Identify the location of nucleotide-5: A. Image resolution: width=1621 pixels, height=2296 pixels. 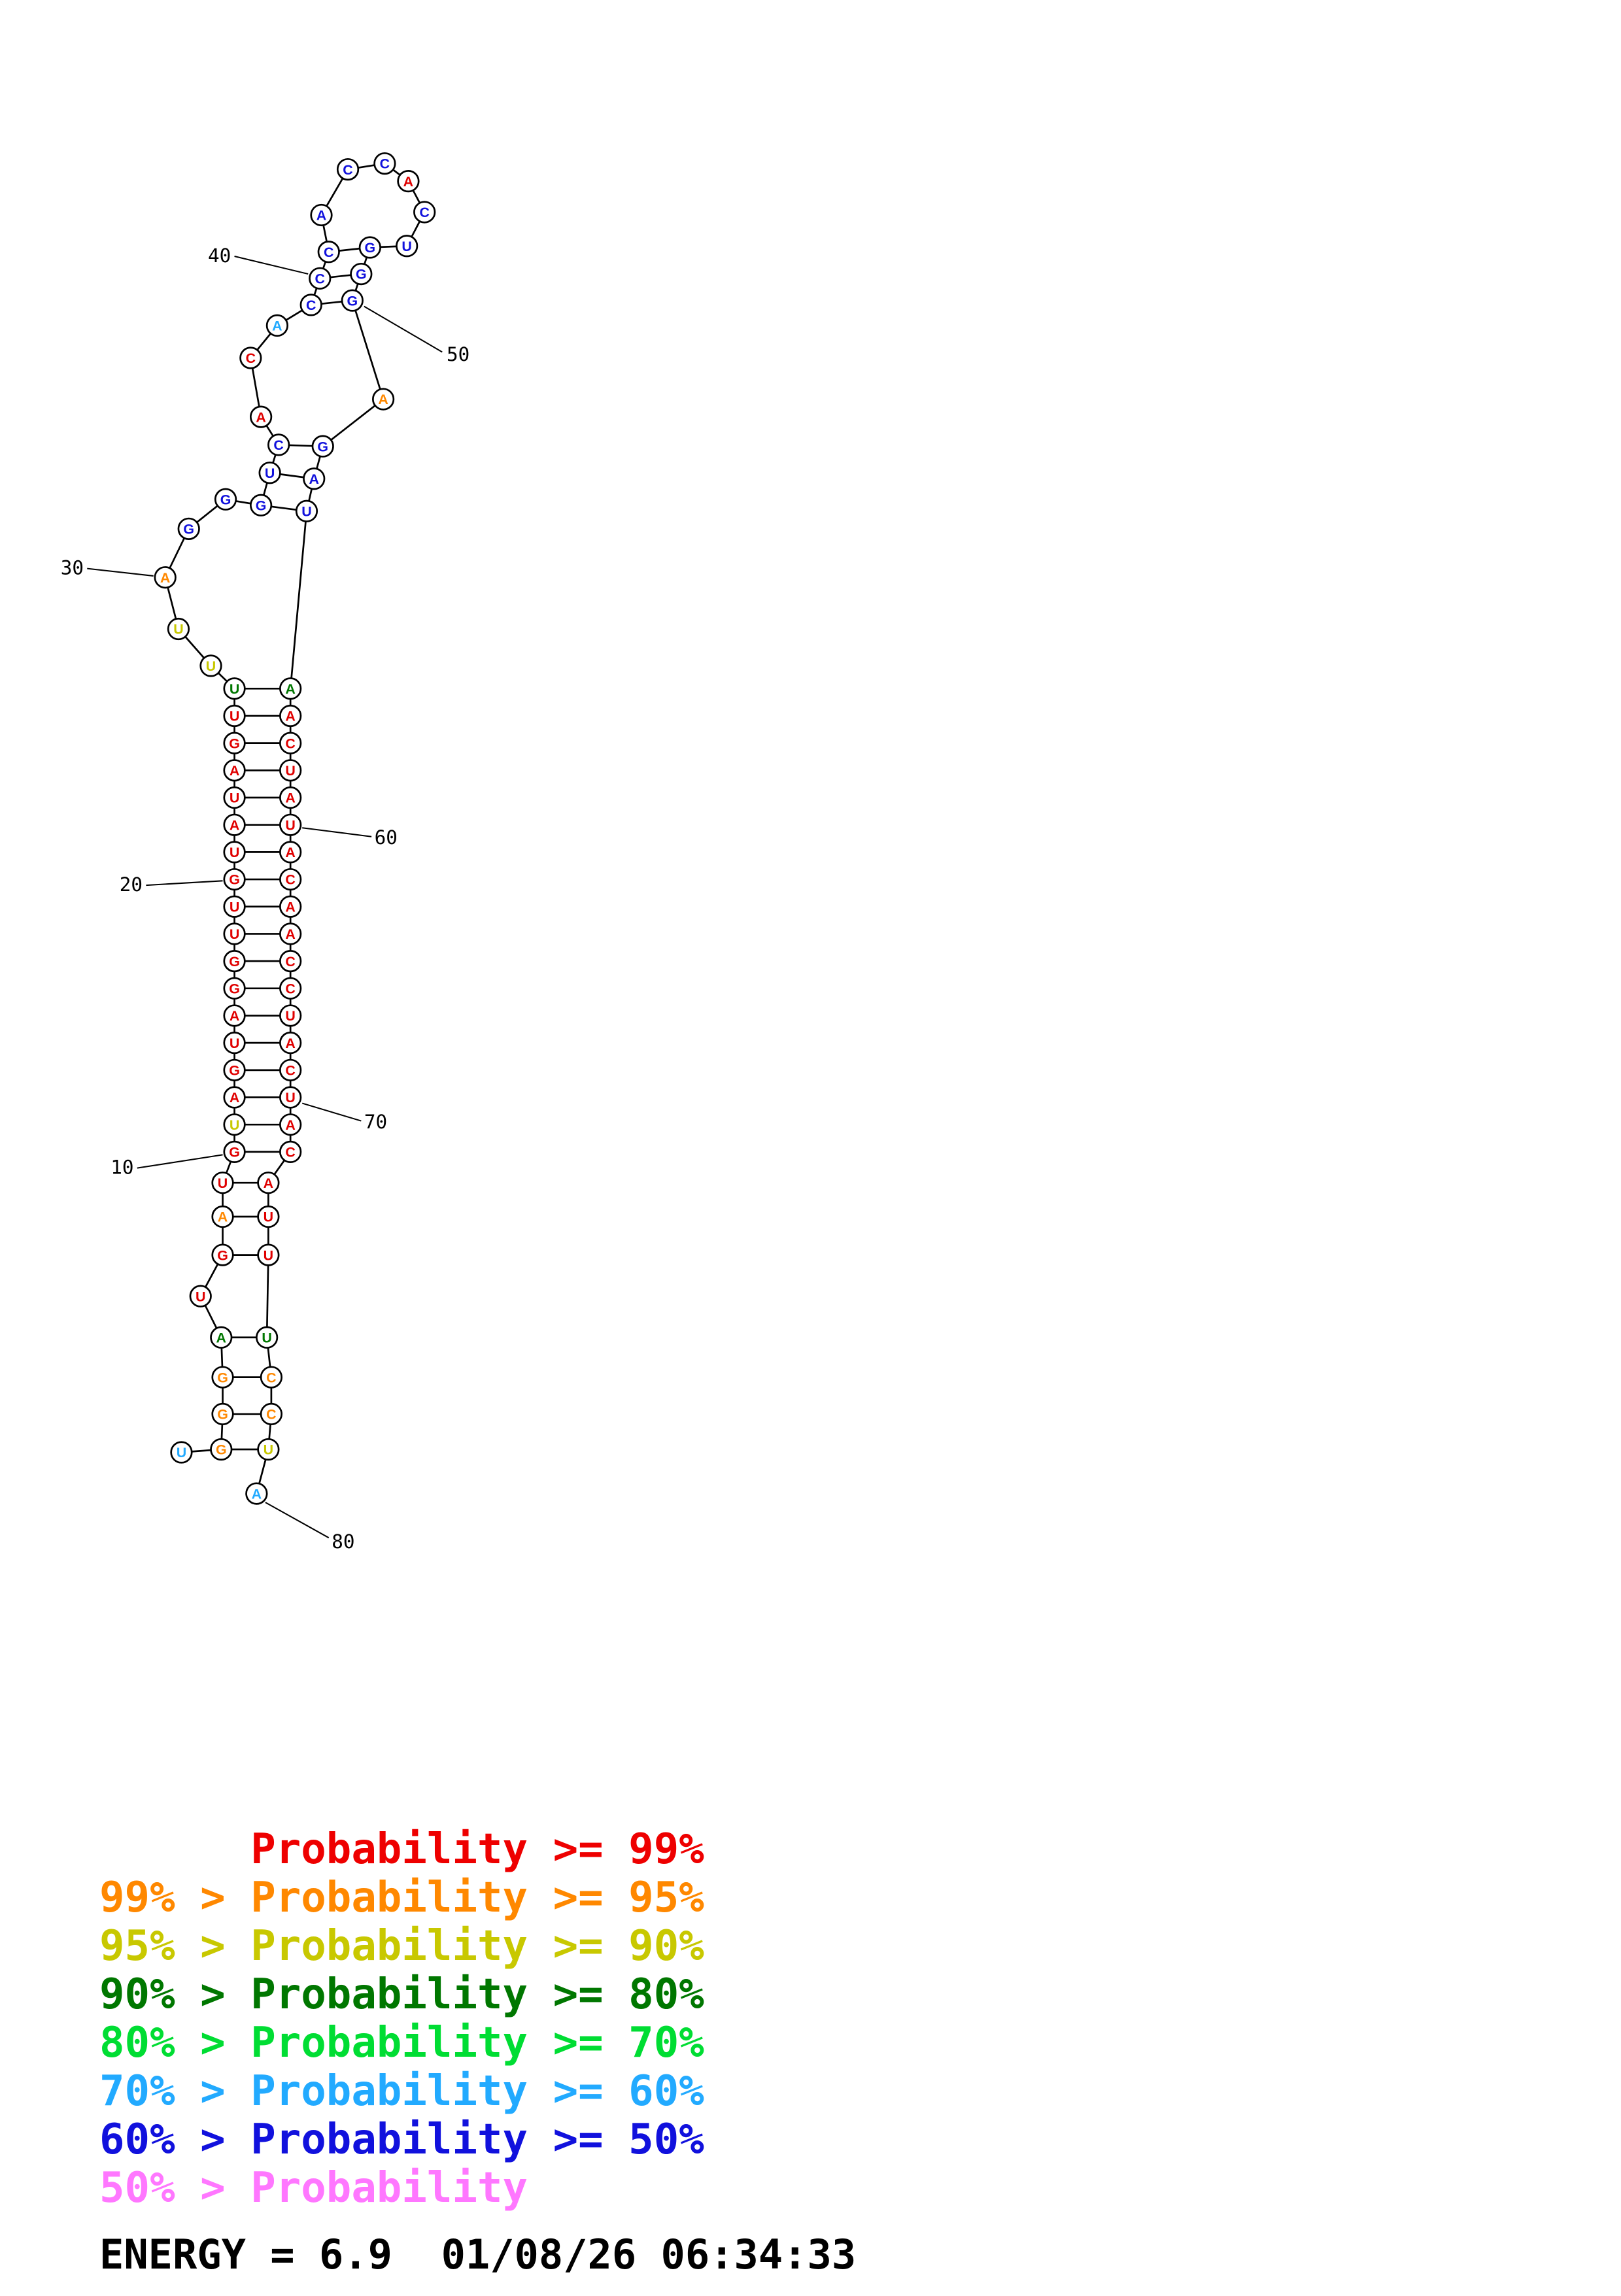
(221, 1338).